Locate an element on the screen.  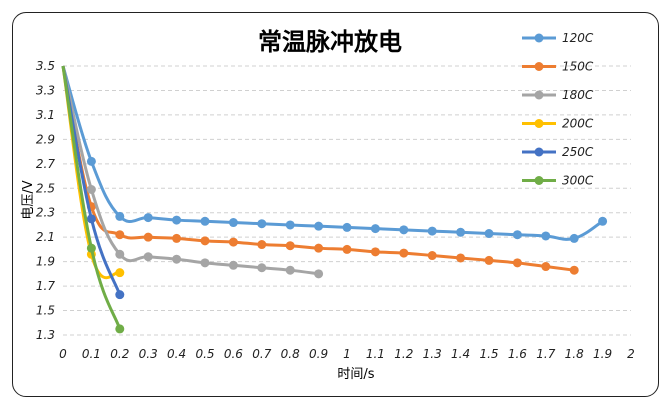
x-tick-label: 1.5 is located at coordinates (488, 354).